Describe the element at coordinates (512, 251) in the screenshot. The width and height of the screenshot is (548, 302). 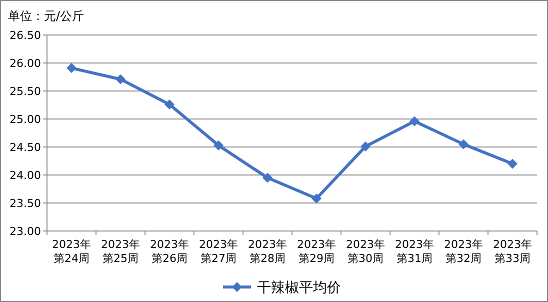
I see `x-tick-label: 2023年第33周` at that location.